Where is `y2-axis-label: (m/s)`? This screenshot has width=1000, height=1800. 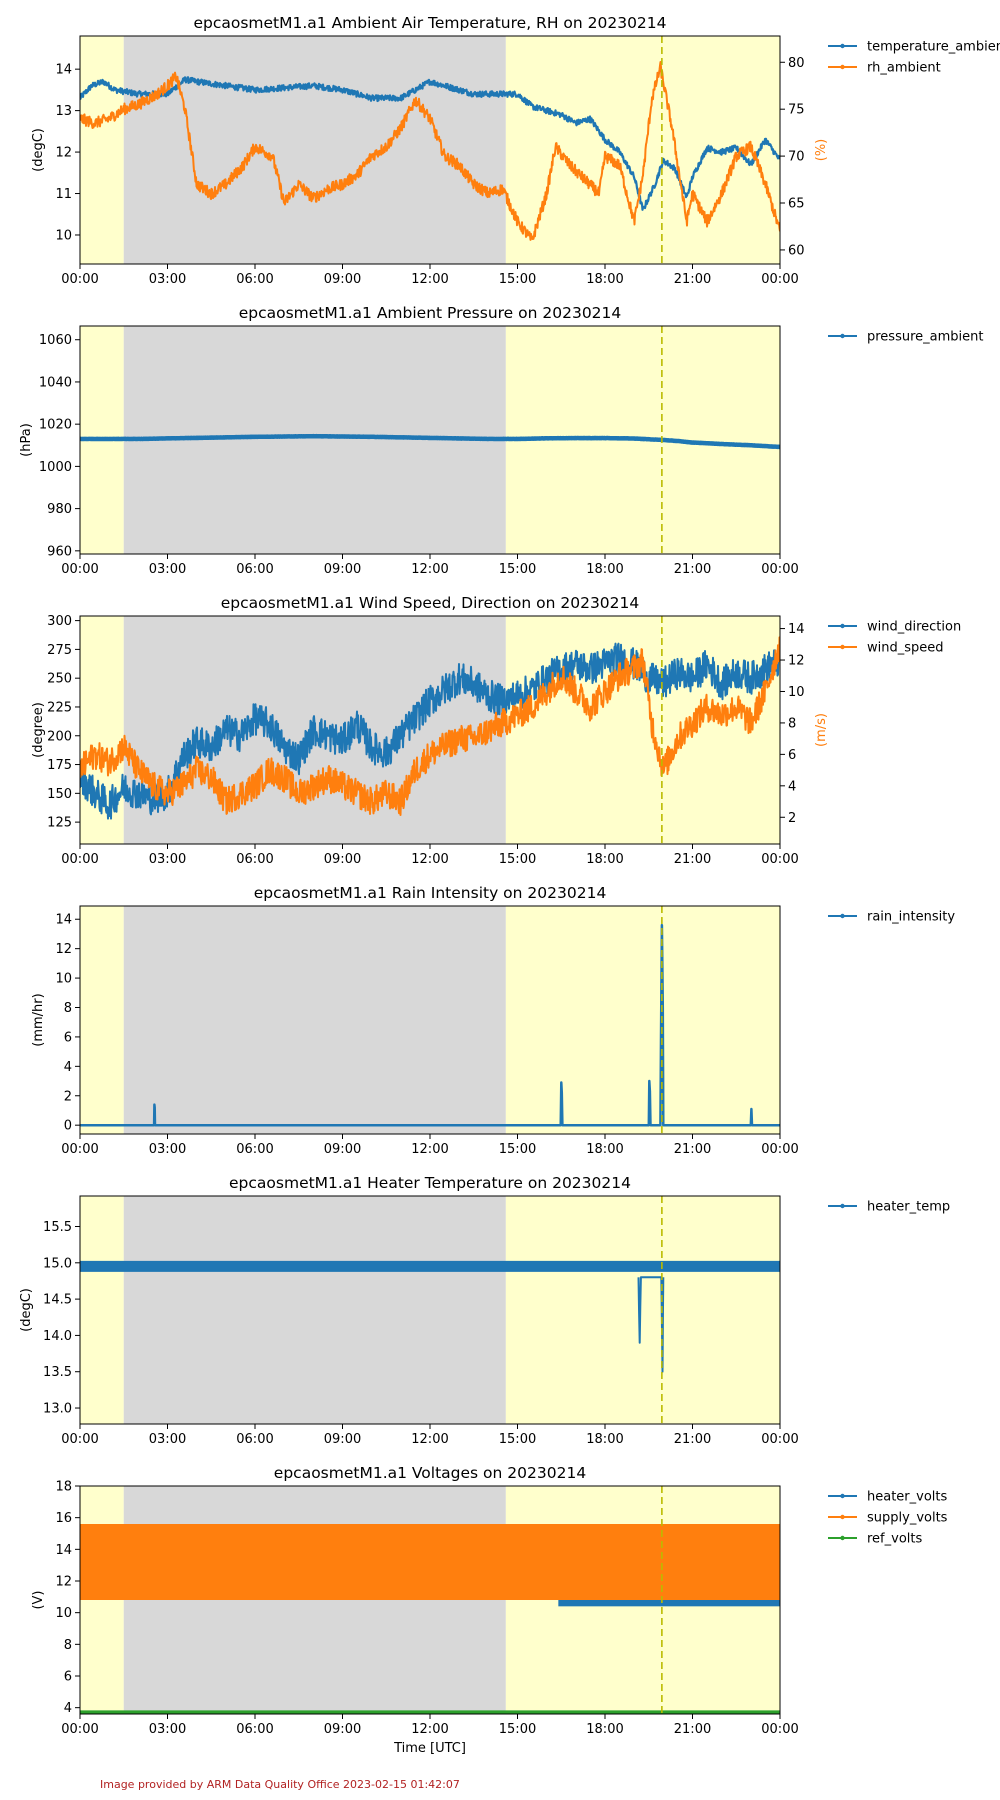
y2-axis-label: (m/s) is located at coordinates (821, 730).